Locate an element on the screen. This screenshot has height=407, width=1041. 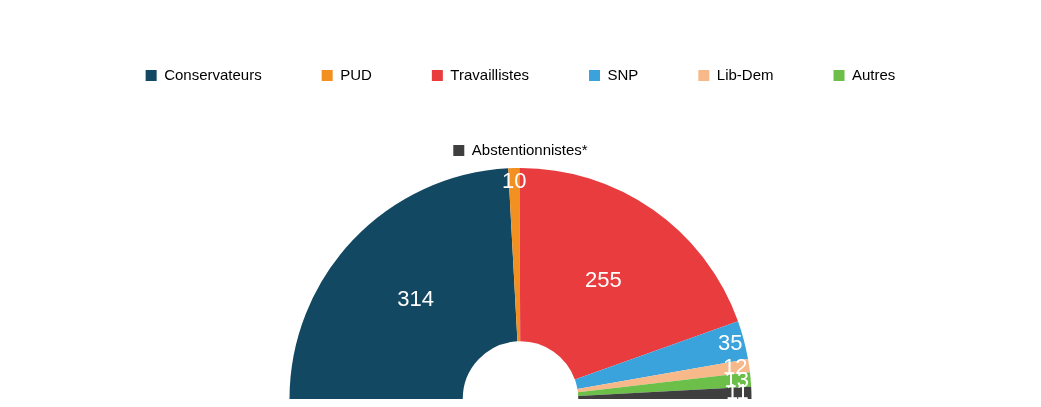
data-label: 35 is located at coordinates (730, 342).